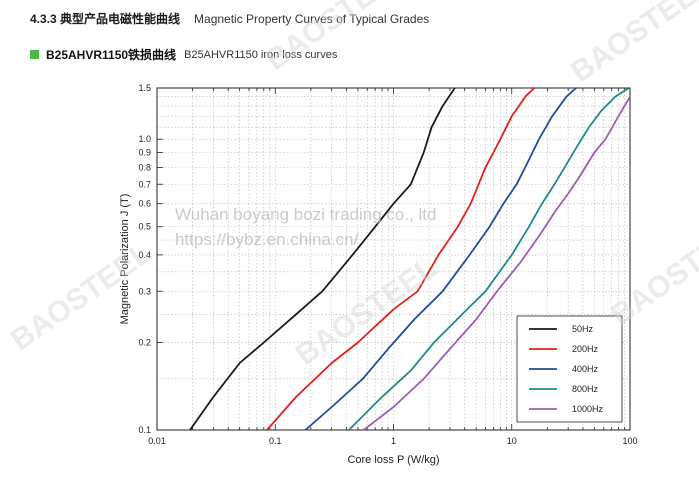  I want to click on y-tick-label: 0.2, so click(144, 342).